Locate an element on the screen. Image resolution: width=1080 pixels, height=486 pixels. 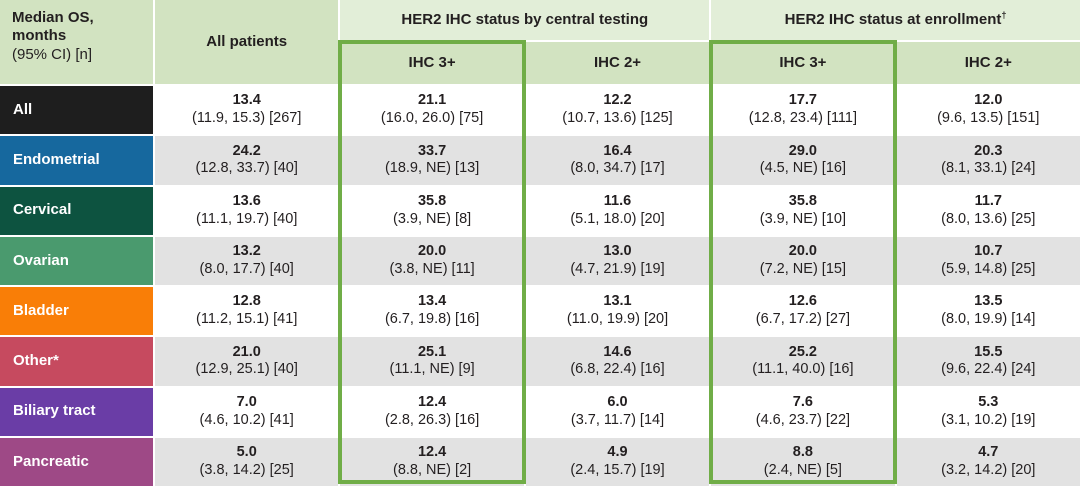
median-value: 14.6 is located at coordinates (617, 351).